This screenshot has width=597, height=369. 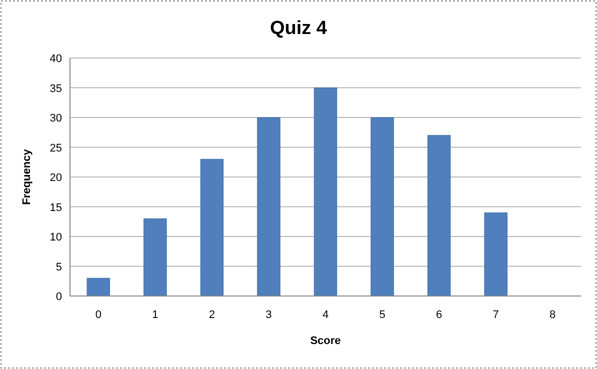 I want to click on x-tick-label: 6, so click(x=439, y=315).